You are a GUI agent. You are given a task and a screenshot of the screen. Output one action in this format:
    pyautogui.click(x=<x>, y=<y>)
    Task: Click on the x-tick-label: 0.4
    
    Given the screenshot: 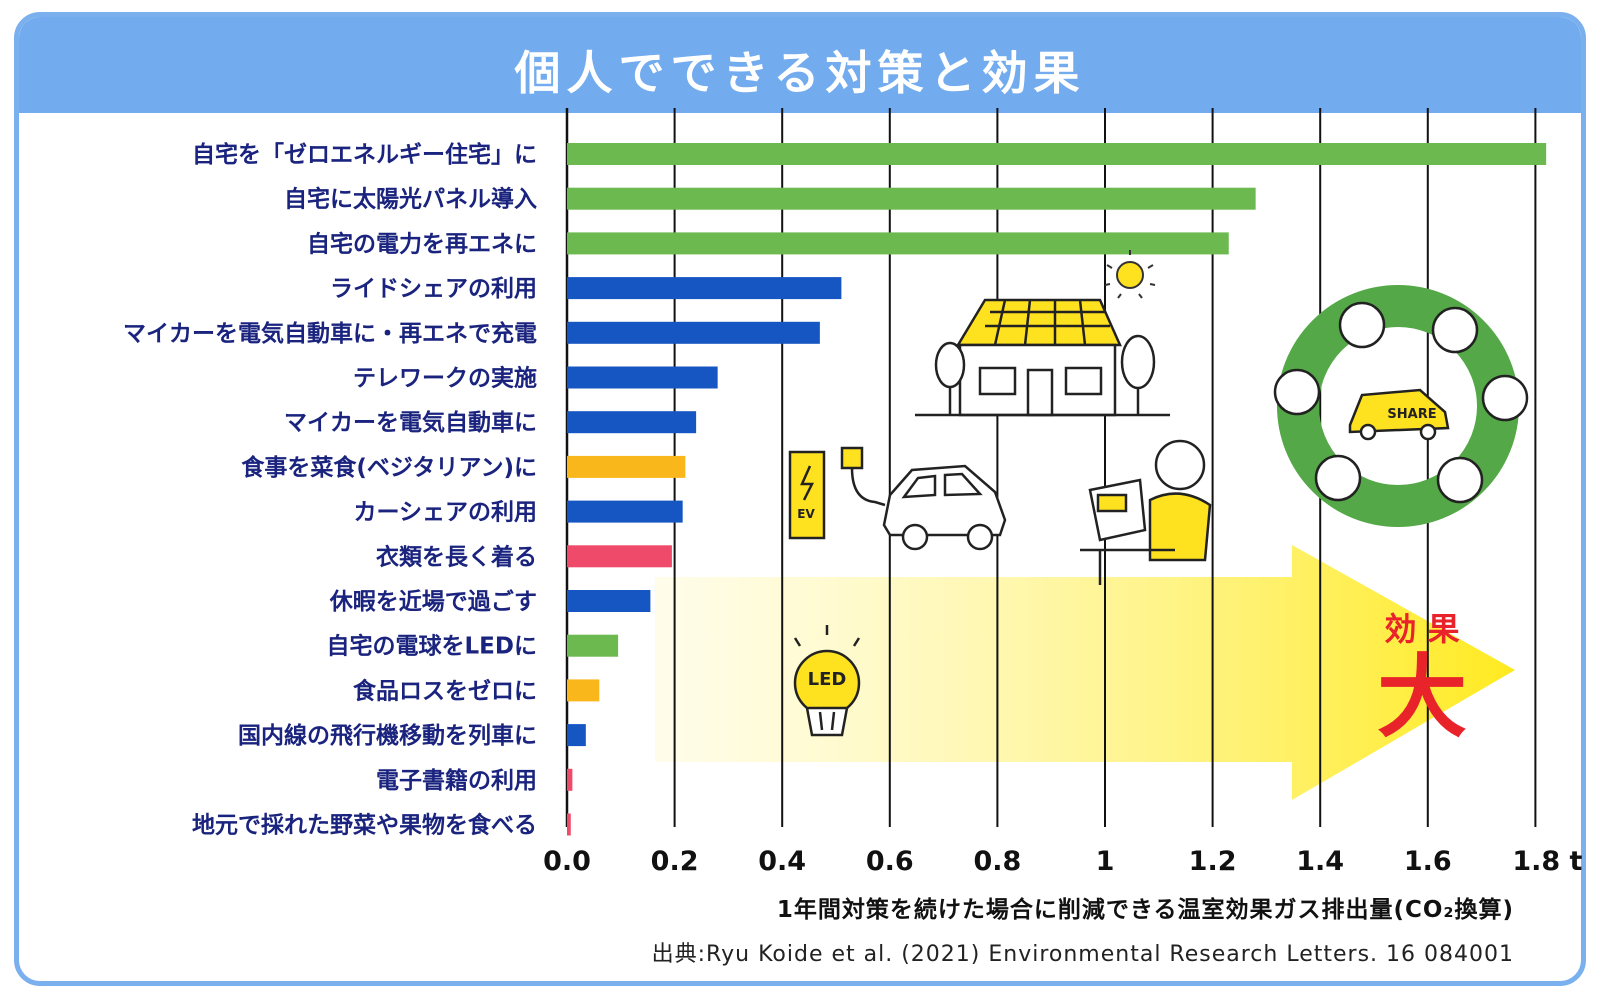 What is the action you would take?
    pyautogui.click(x=782, y=861)
    